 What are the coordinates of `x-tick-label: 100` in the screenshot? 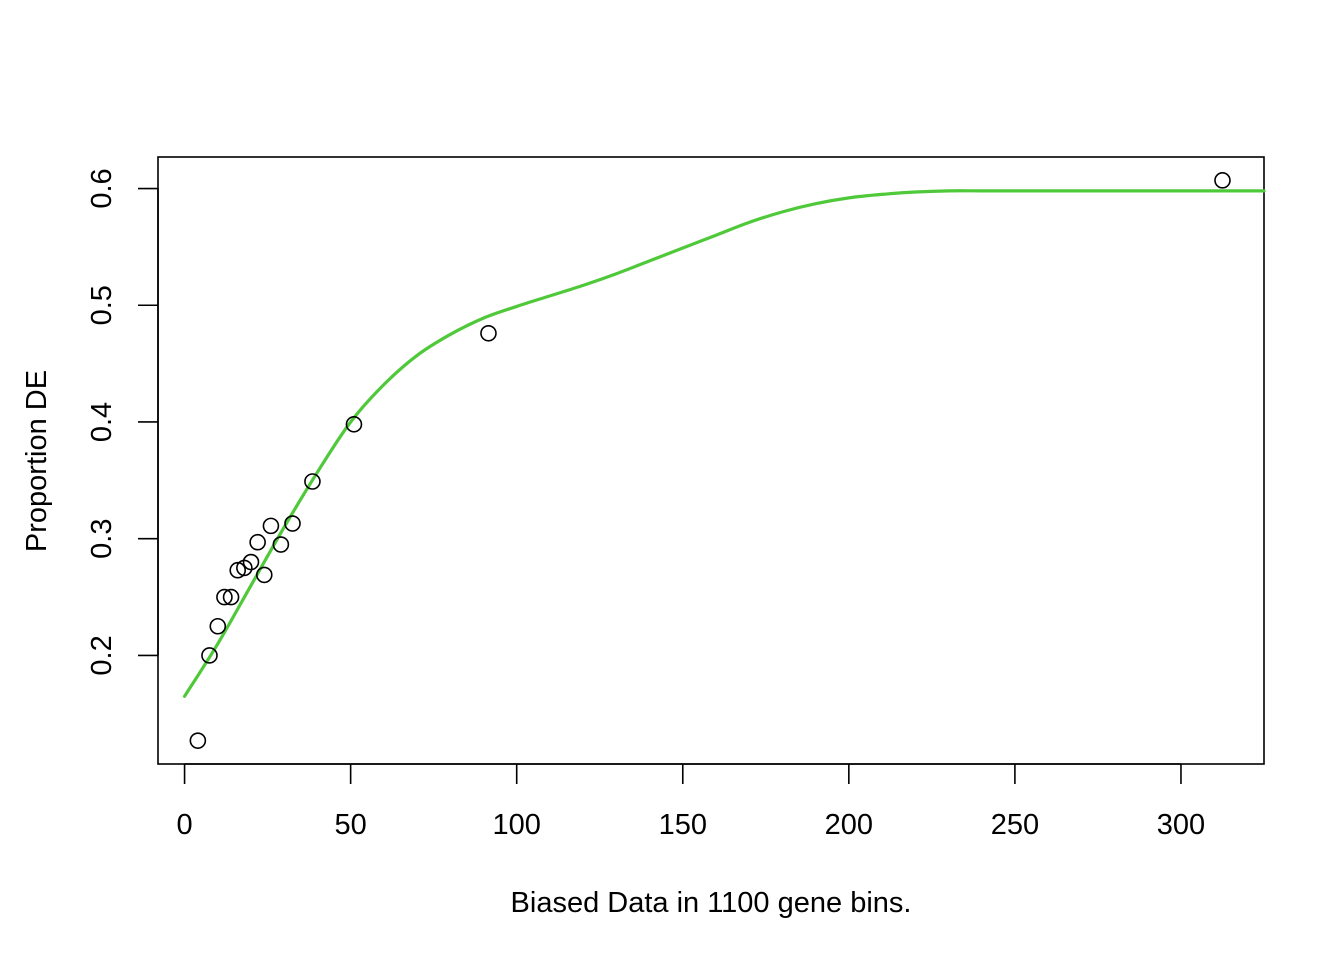 It's located at (517, 825).